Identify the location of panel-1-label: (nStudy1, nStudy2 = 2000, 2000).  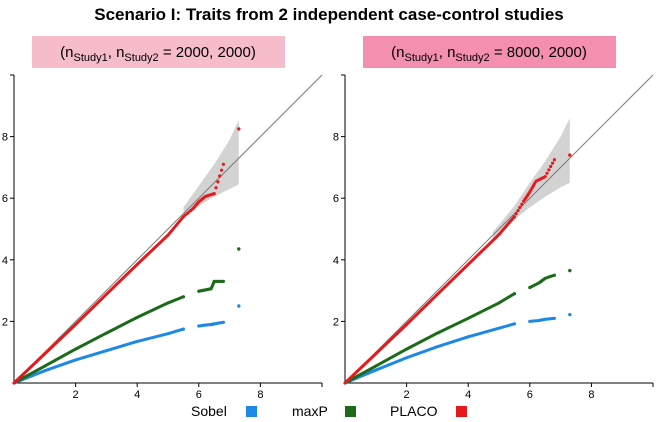
(158, 54).